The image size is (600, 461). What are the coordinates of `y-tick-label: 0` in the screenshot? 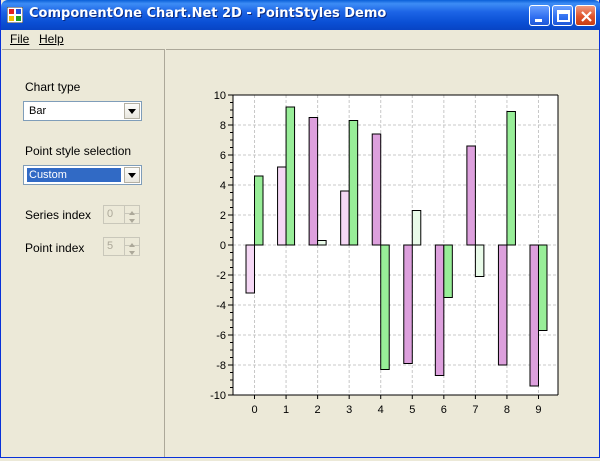 It's located at (223, 246).